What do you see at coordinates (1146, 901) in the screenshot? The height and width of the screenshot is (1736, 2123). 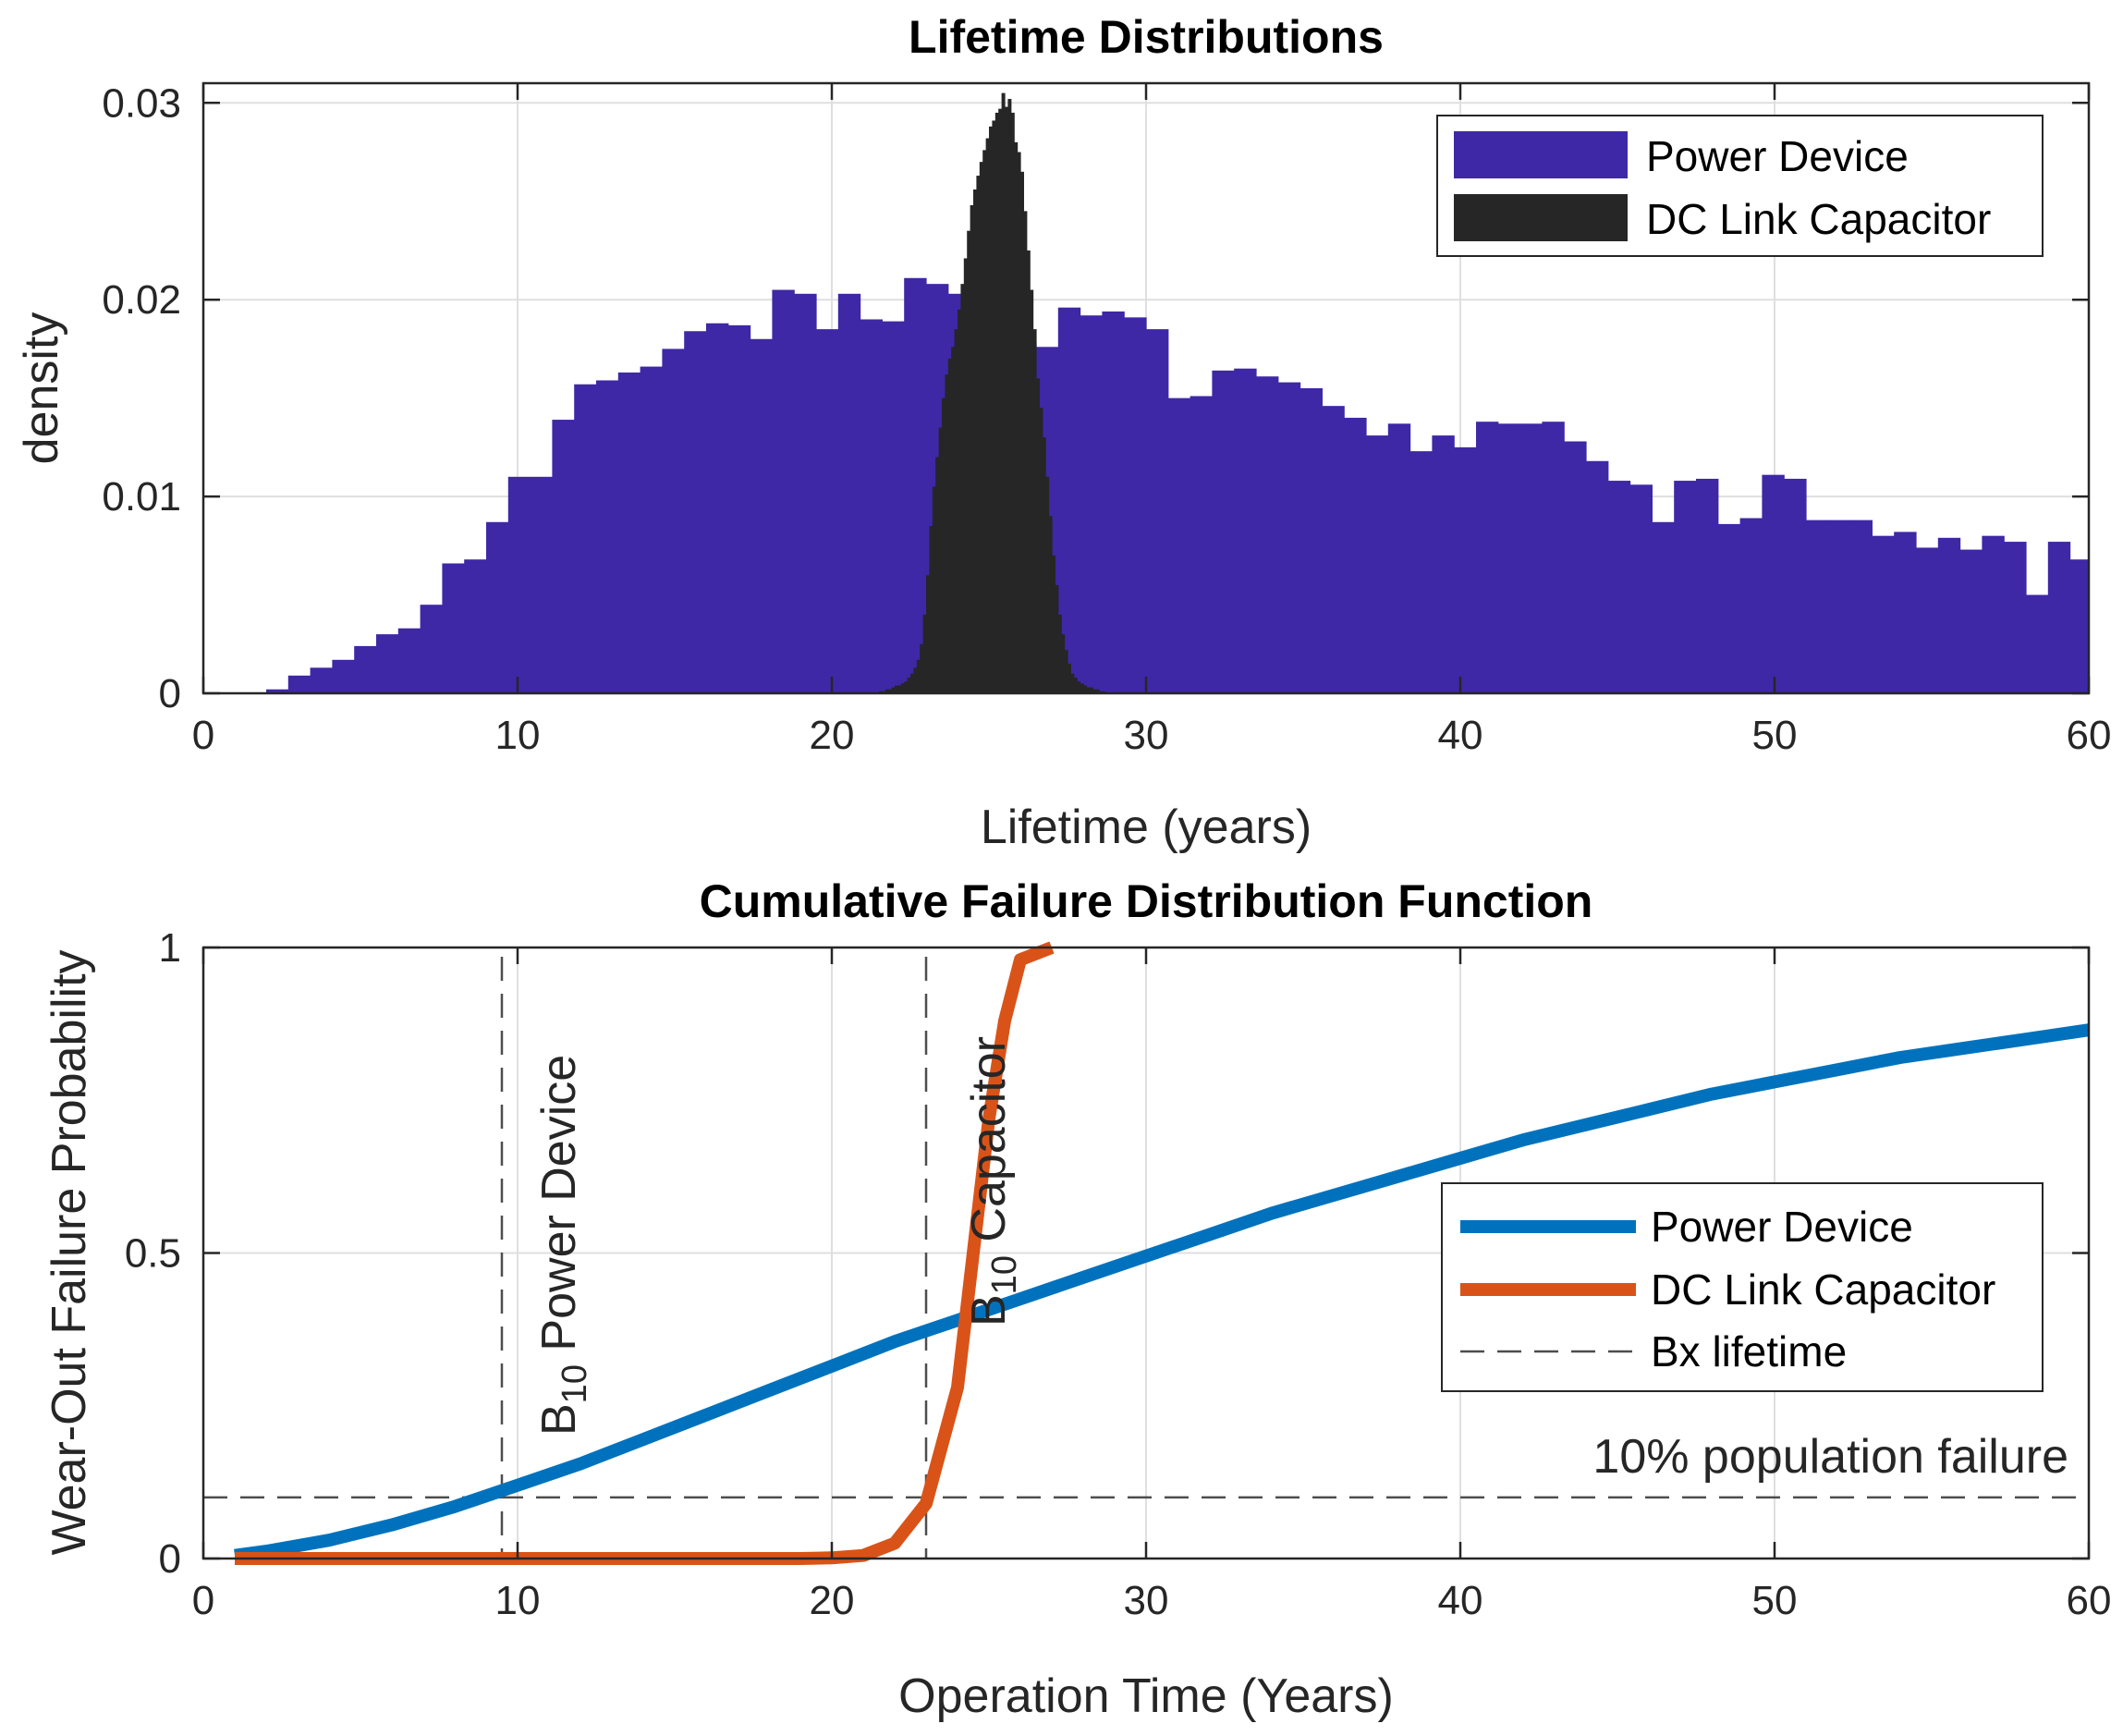 I see `bottom-chart-title: Cumulative Failure Distribution Function` at bounding box center [1146, 901].